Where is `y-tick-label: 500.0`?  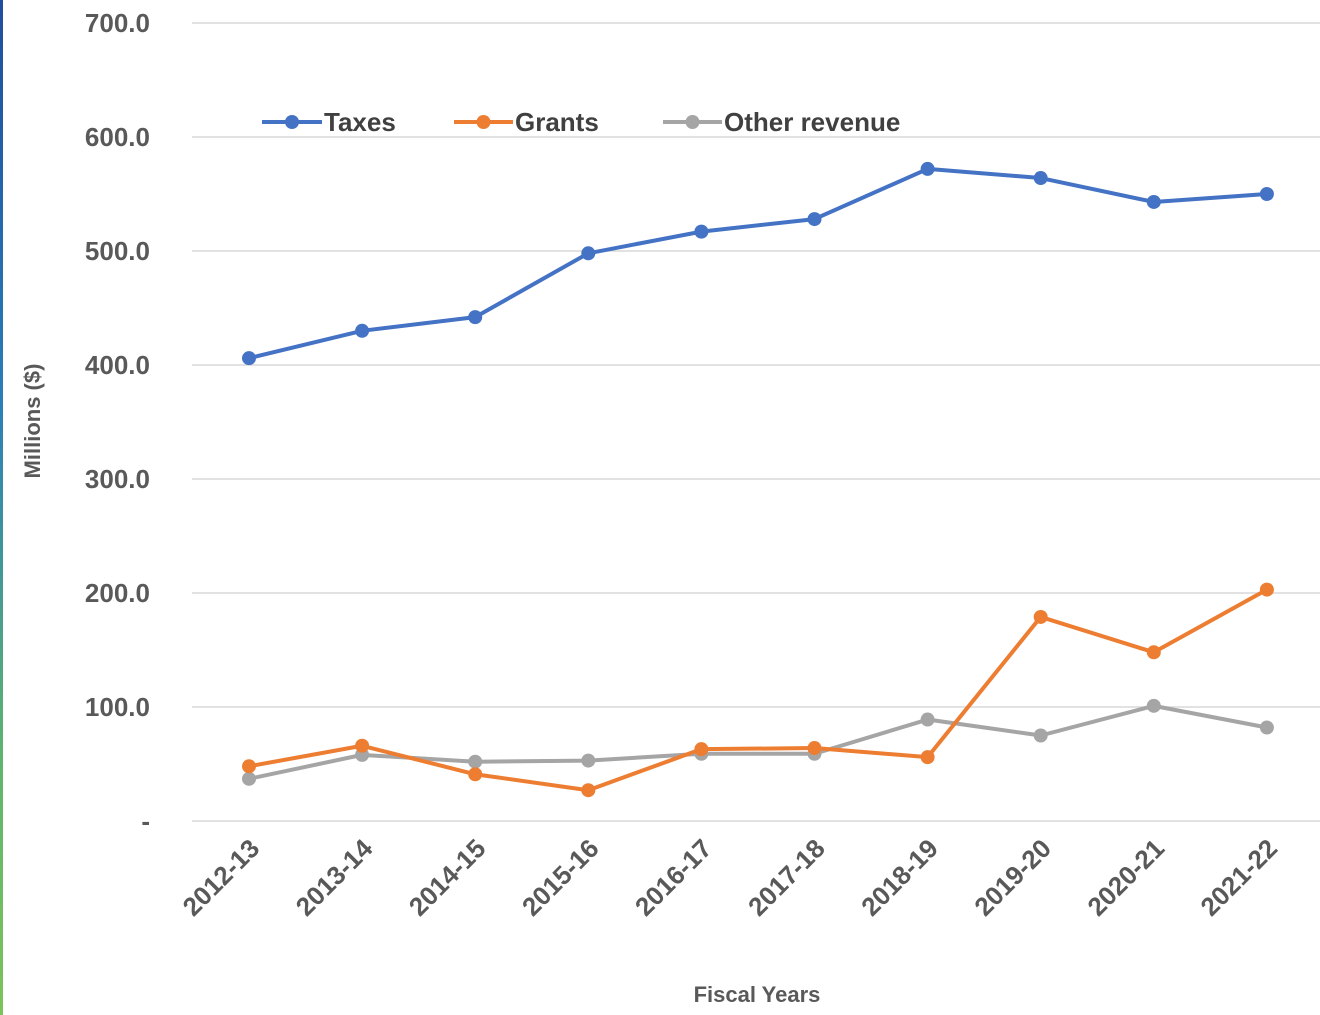
y-tick-label: 500.0 is located at coordinates (117, 251).